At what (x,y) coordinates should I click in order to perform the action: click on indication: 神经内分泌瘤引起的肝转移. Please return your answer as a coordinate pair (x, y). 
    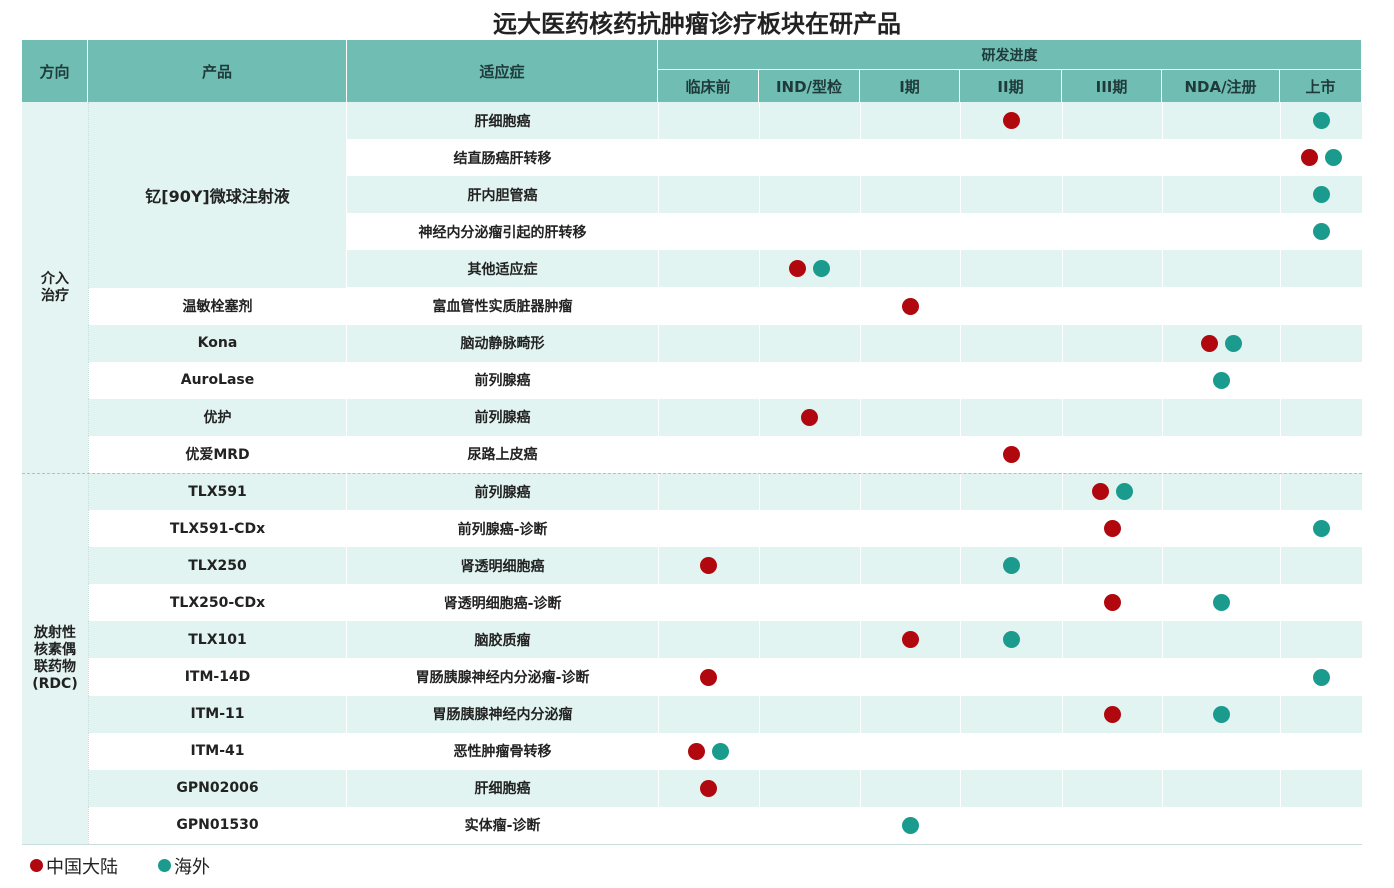
    Looking at the image, I should click on (502, 232).